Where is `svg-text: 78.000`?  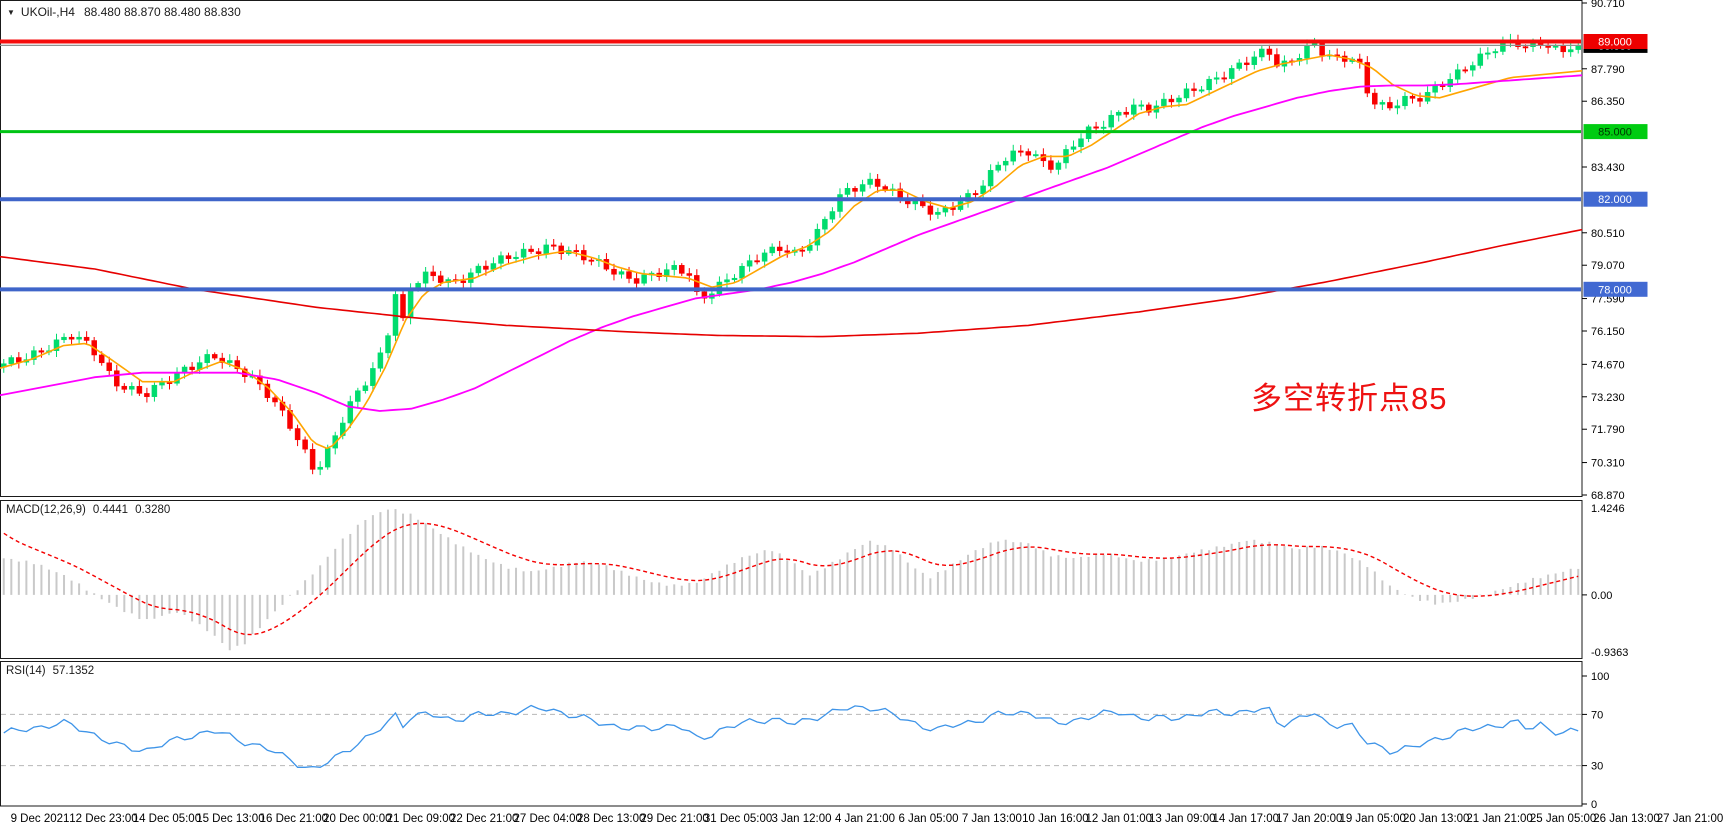 svg-text: 78.000 is located at coordinates (1615, 290).